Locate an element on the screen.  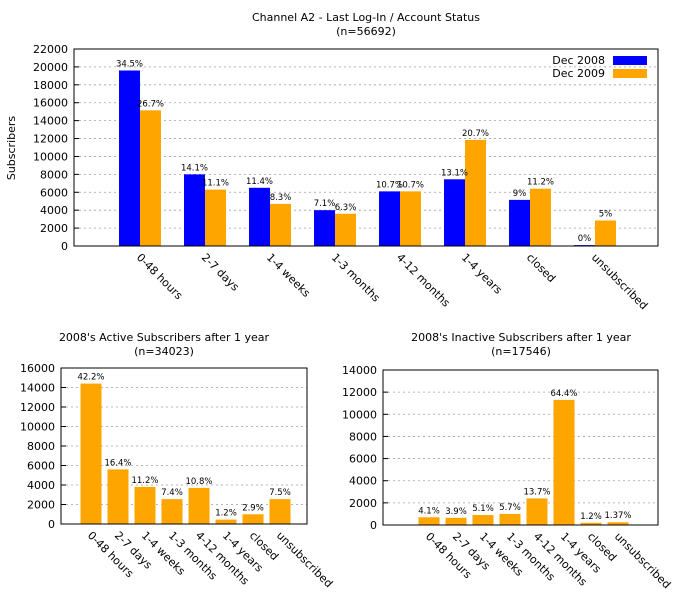
inactive-chart-grid is located at coordinates (520, 447).